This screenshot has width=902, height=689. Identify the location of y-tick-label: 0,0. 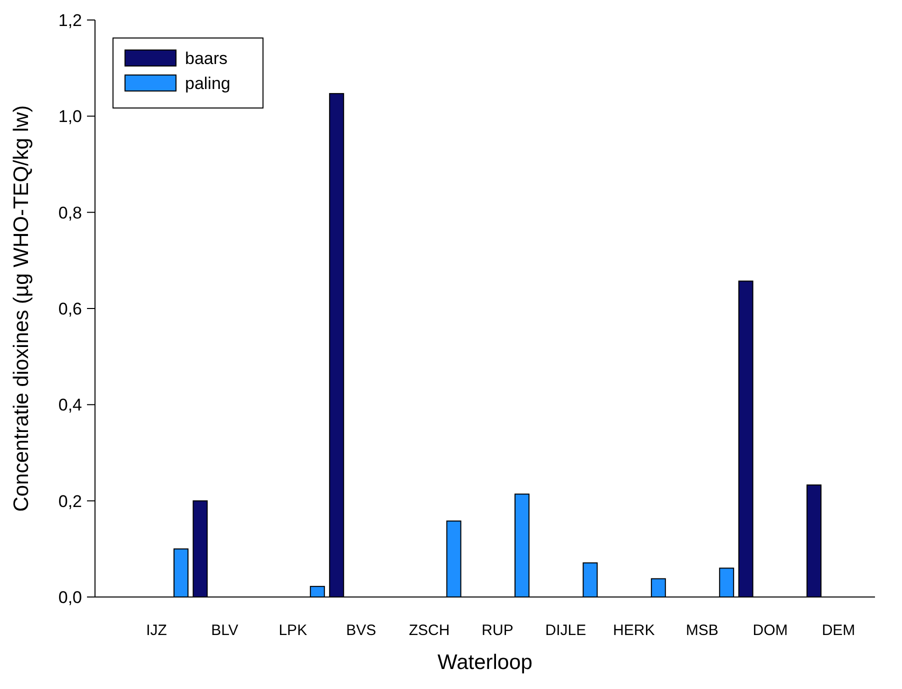
(70, 597).